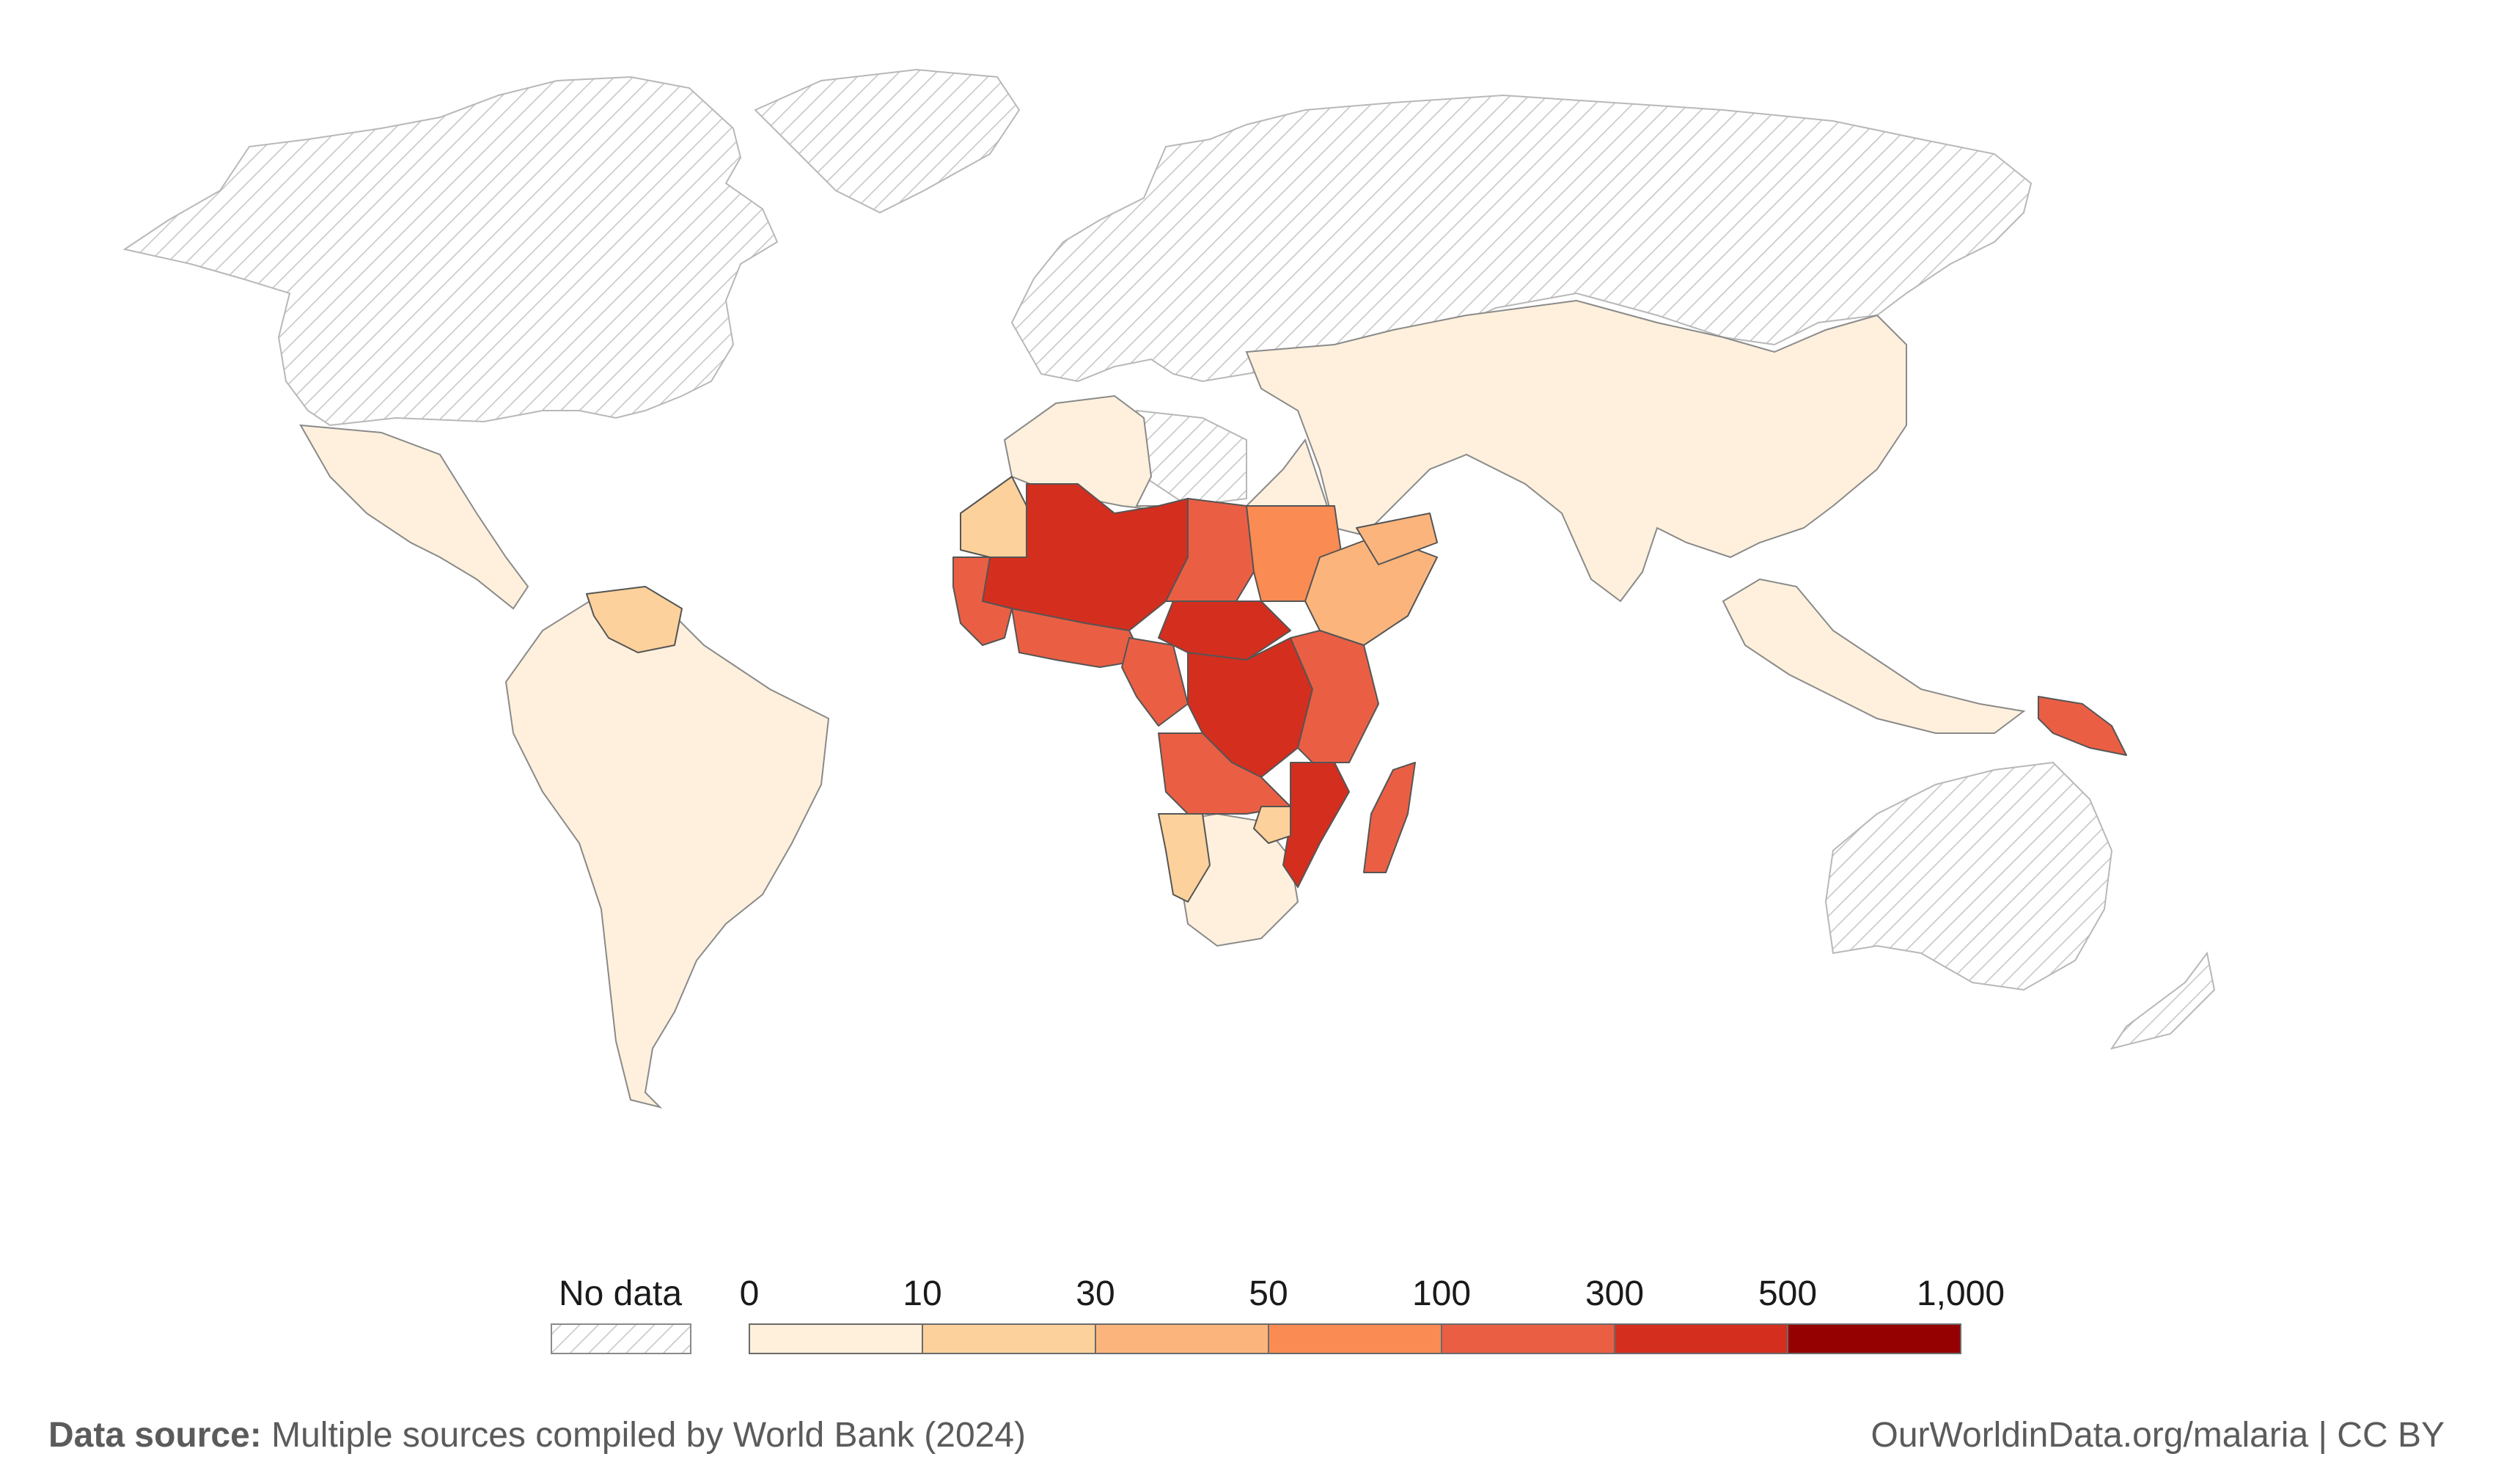 This screenshot has height=1484, width=2493. I want to click on north-america-region, so click(451, 251).